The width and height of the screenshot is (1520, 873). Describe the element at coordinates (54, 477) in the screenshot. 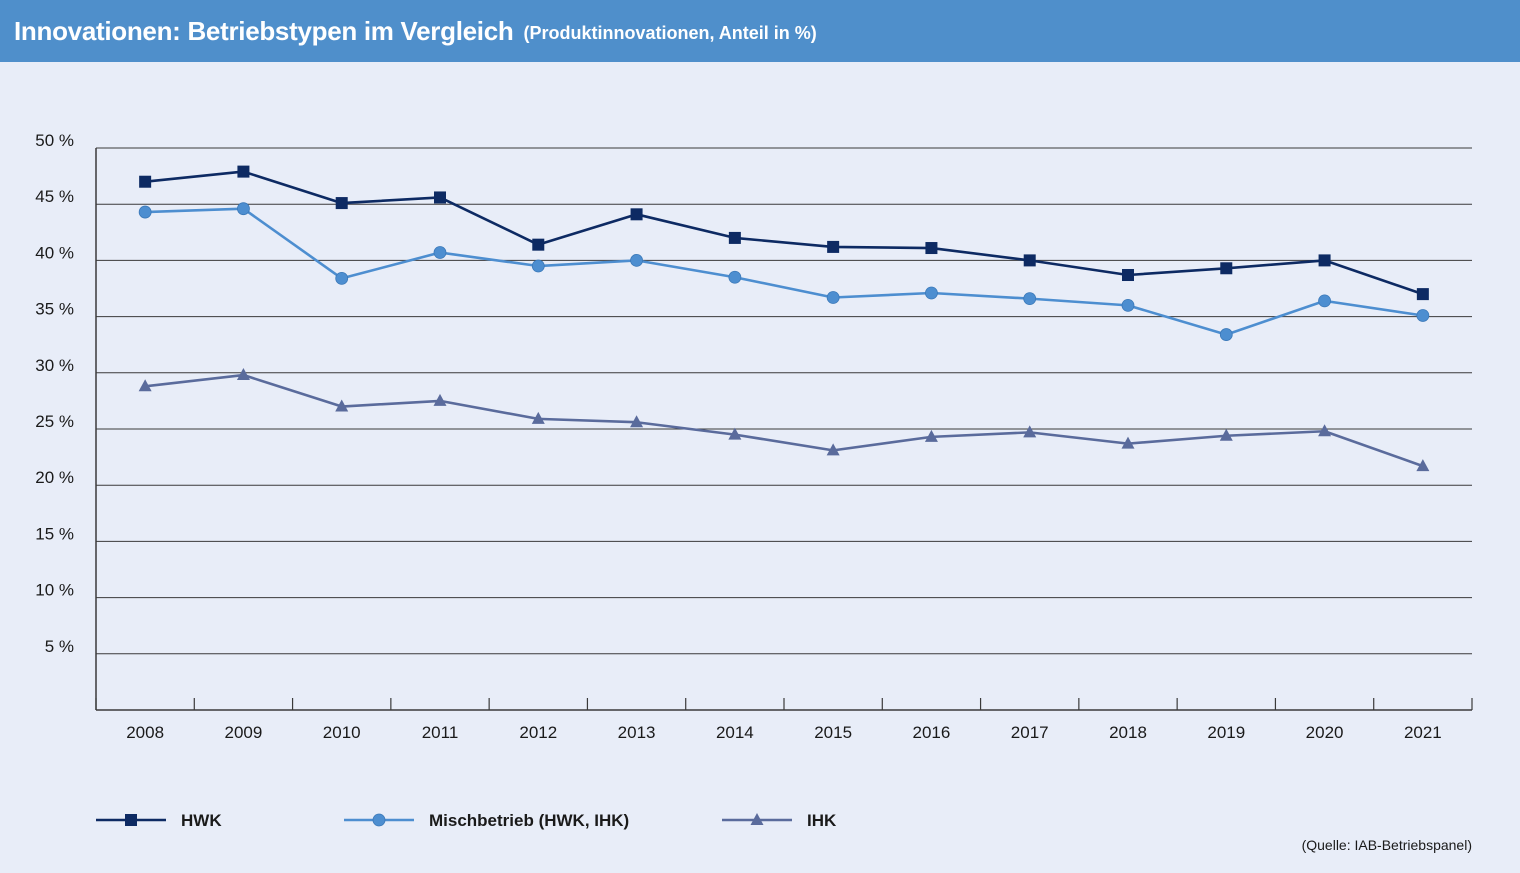

I see `y-tick-label: 20 %` at that location.